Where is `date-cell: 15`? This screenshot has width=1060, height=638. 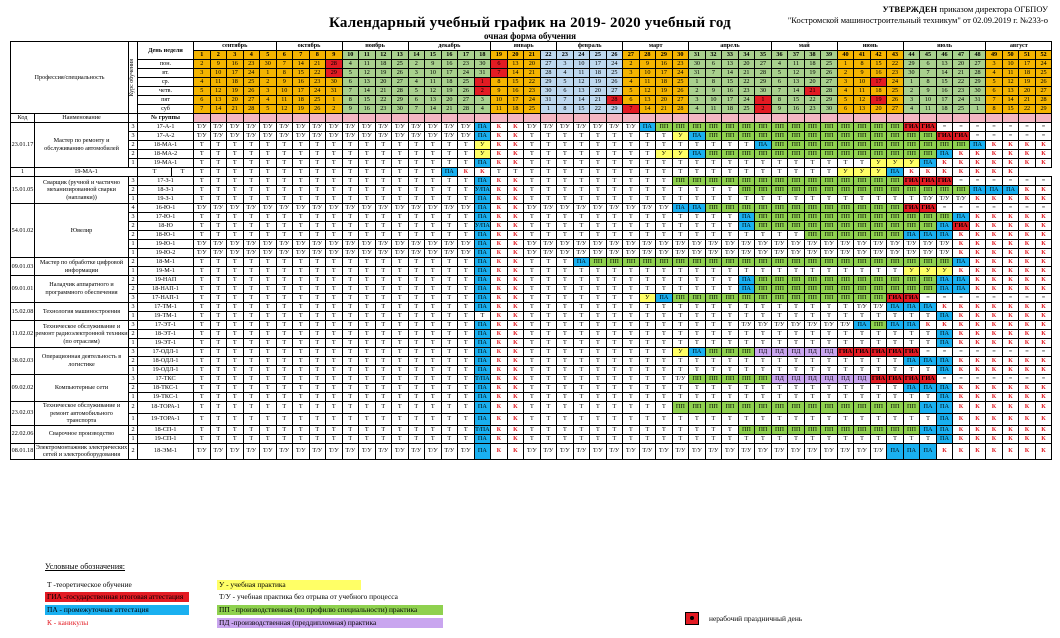
date-cell: 15 is located at coordinates (796, 100).